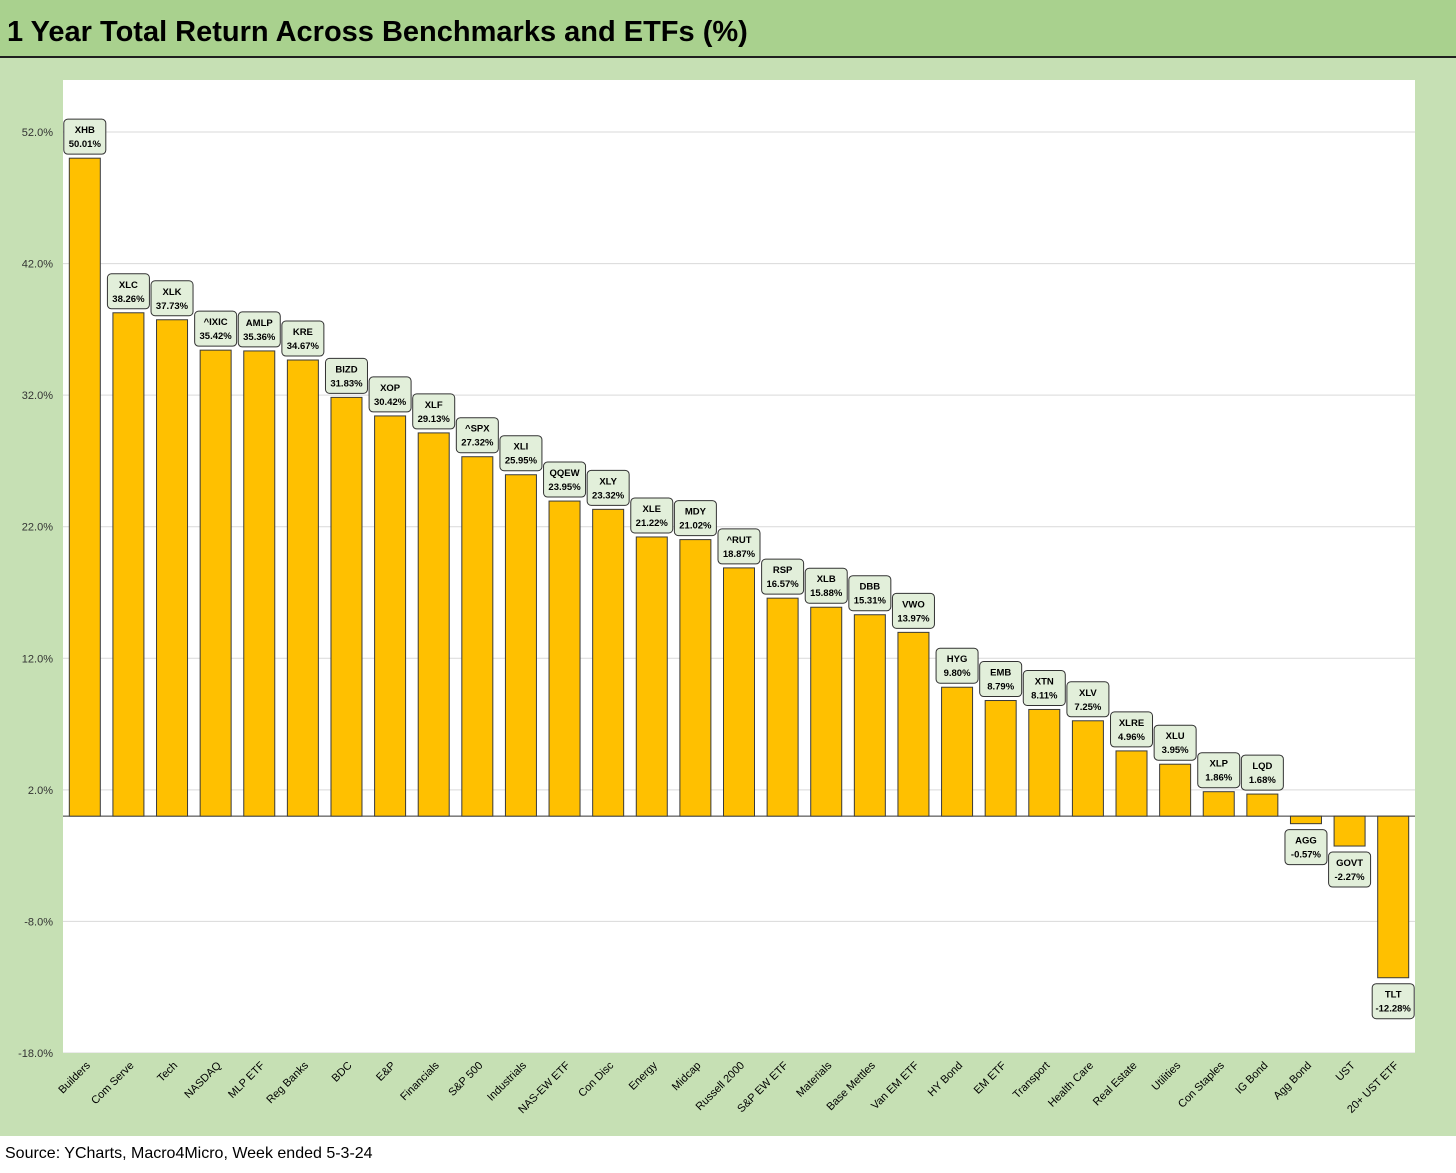 Image resolution: width=1456 pixels, height=1173 pixels. What do you see at coordinates (40, 791) in the screenshot?
I see `y-tick-label: 2.0%` at bounding box center [40, 791].